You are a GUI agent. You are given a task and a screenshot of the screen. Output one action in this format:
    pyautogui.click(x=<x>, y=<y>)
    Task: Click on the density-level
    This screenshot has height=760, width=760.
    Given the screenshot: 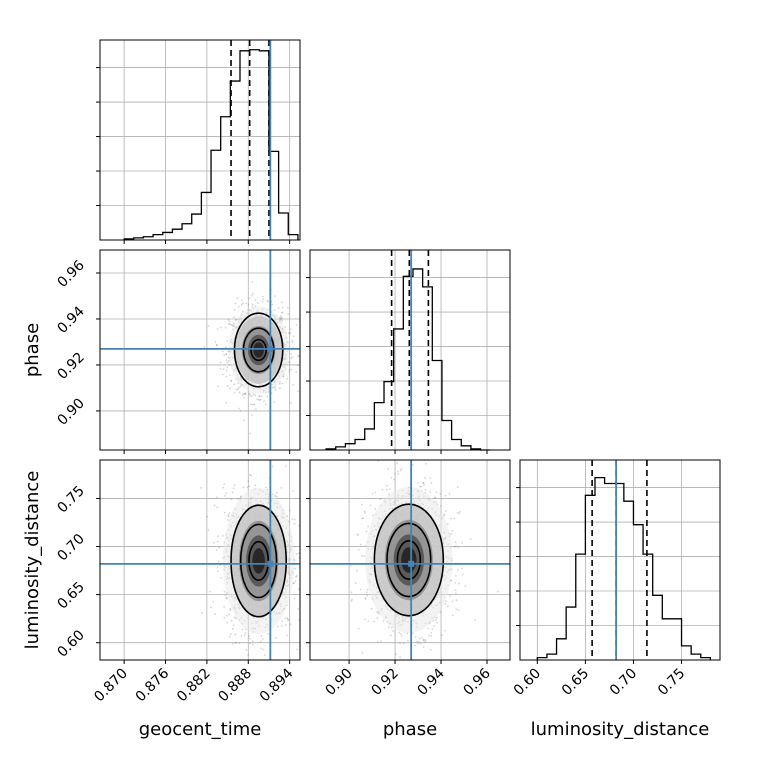 What is the action you would take?
    pyautogui.click(x=258, y=350)
    